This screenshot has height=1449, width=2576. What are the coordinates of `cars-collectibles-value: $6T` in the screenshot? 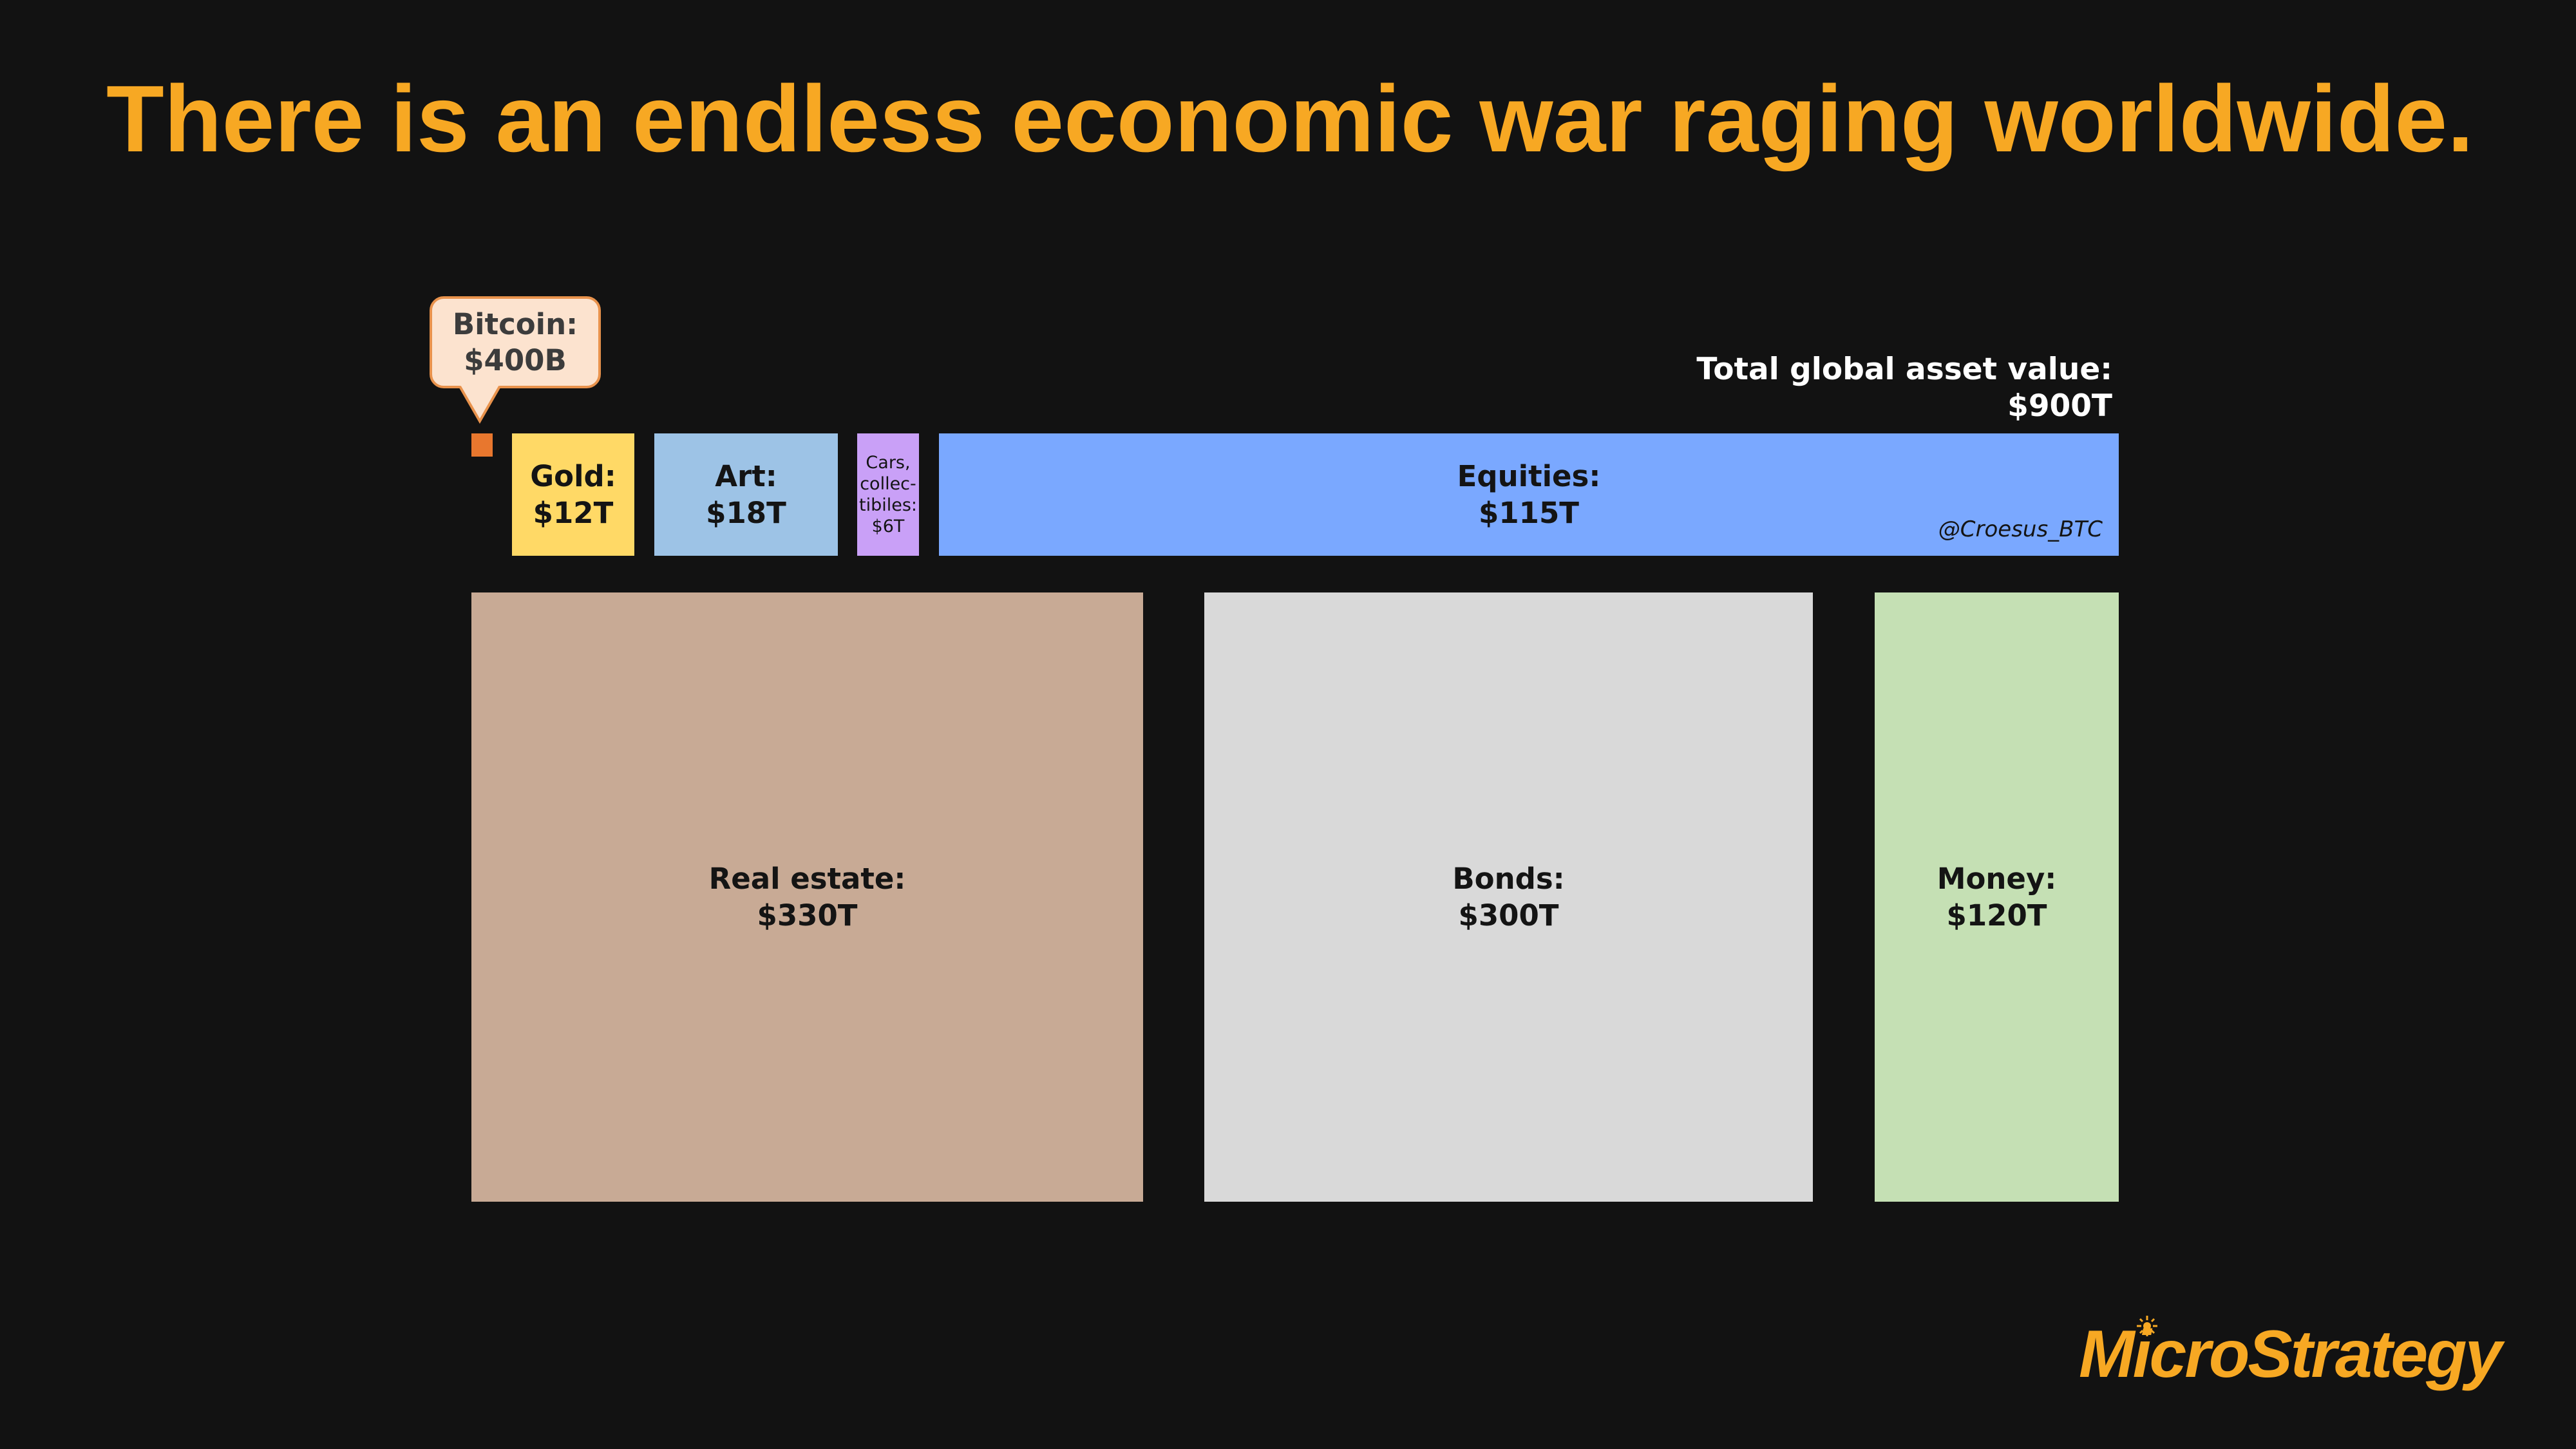 It's located at (888, 526).